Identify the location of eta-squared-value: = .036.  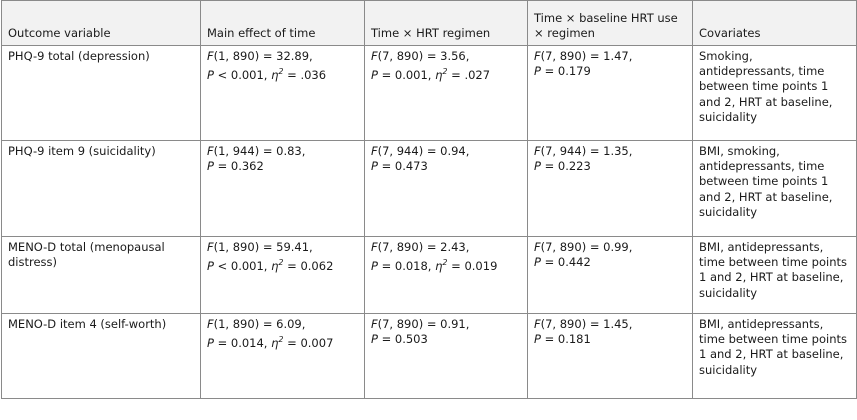
(305, 75).